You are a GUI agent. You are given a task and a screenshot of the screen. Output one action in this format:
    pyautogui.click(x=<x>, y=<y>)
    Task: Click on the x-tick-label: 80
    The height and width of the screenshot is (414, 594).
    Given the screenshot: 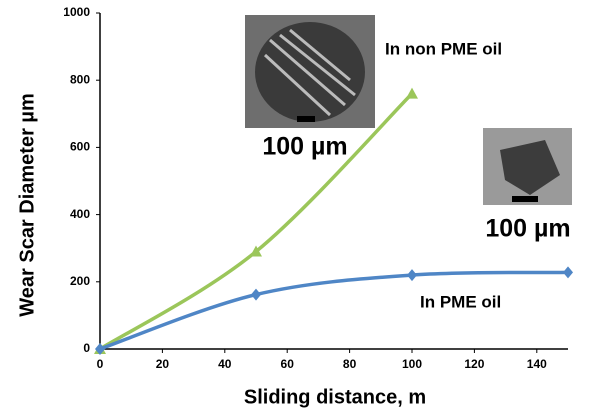 What is the action you would take?
    pyautogui.click(x=350, y=364)
    